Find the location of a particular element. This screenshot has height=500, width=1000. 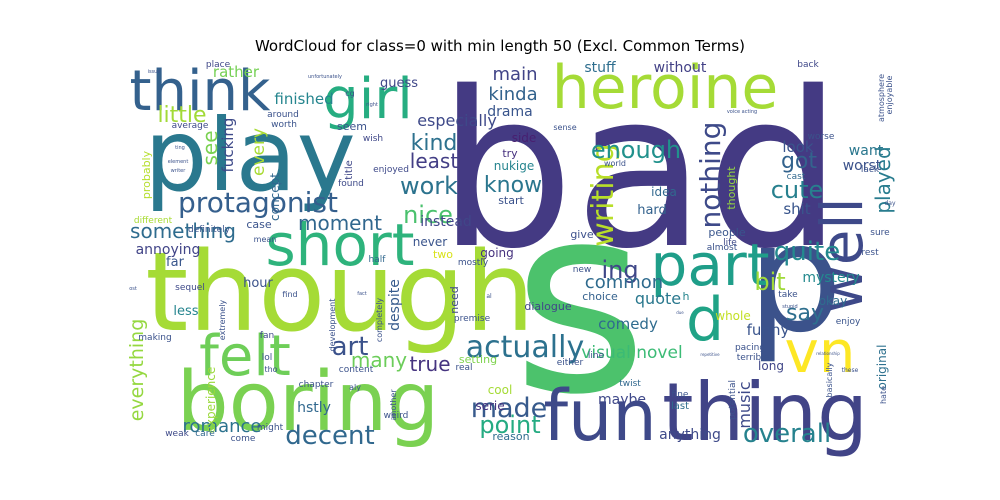

word-something: something is located at coordinates (183, 231).